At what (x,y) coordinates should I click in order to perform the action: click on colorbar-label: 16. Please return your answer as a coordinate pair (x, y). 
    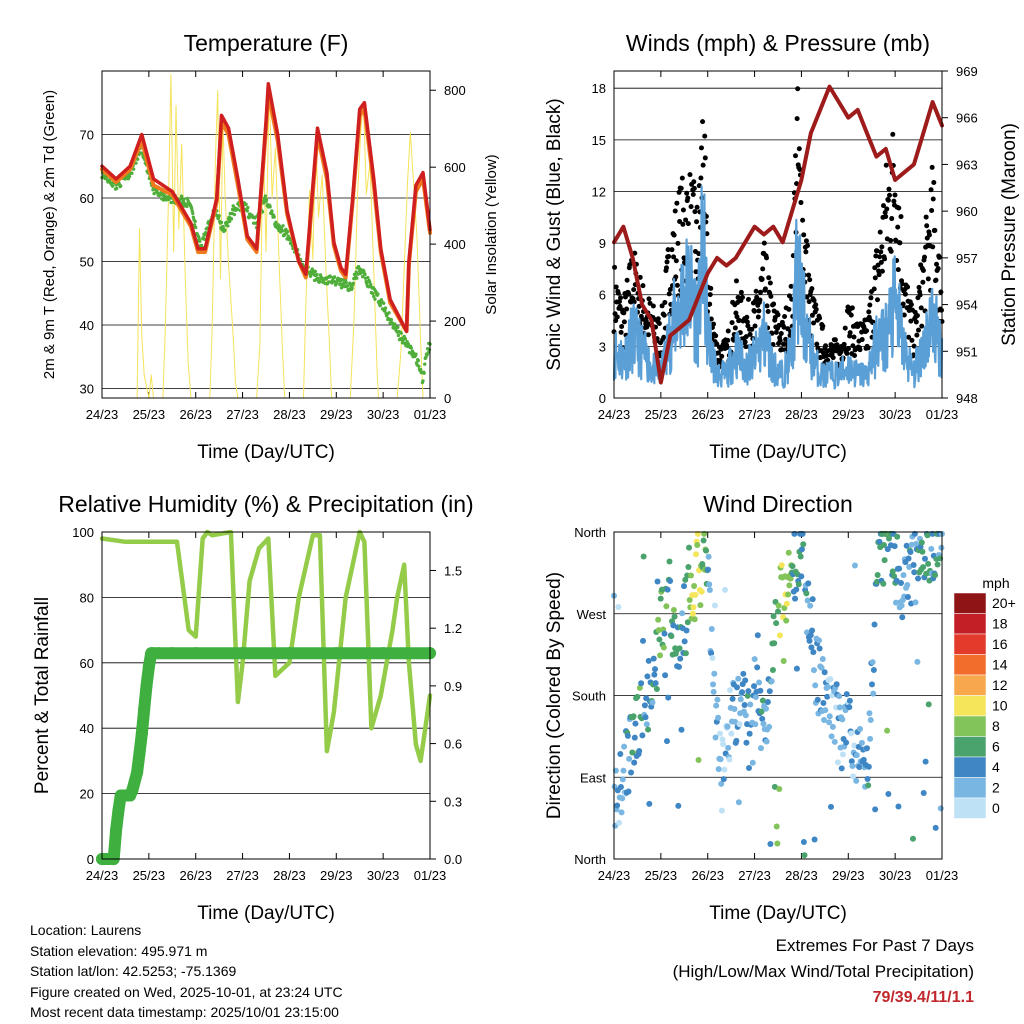
    Looking at the image, I should click on (1000, 644).